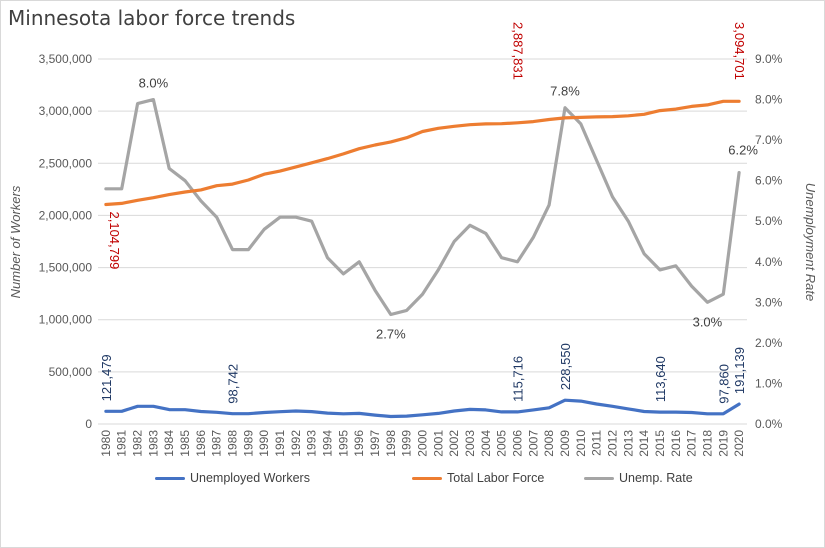 This screenshot has height=548, width=825. Describe the element at coordinates (391, 443) in the screenshot. I see `x-tick-label: 1998` at that location.